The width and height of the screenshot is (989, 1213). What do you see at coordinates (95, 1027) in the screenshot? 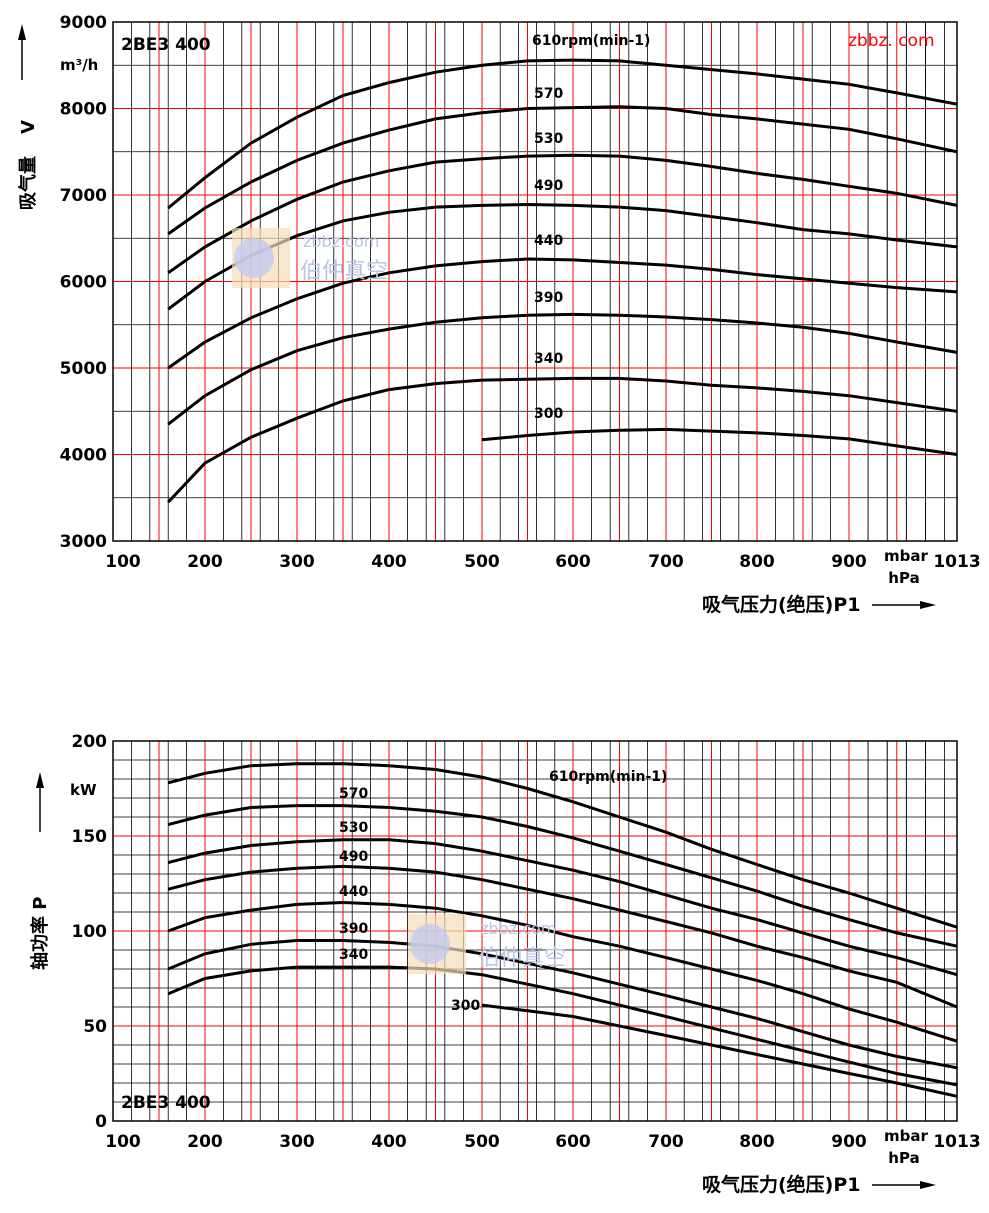
I see `y-tick-label: 50` at bounding box center [95, 1027].